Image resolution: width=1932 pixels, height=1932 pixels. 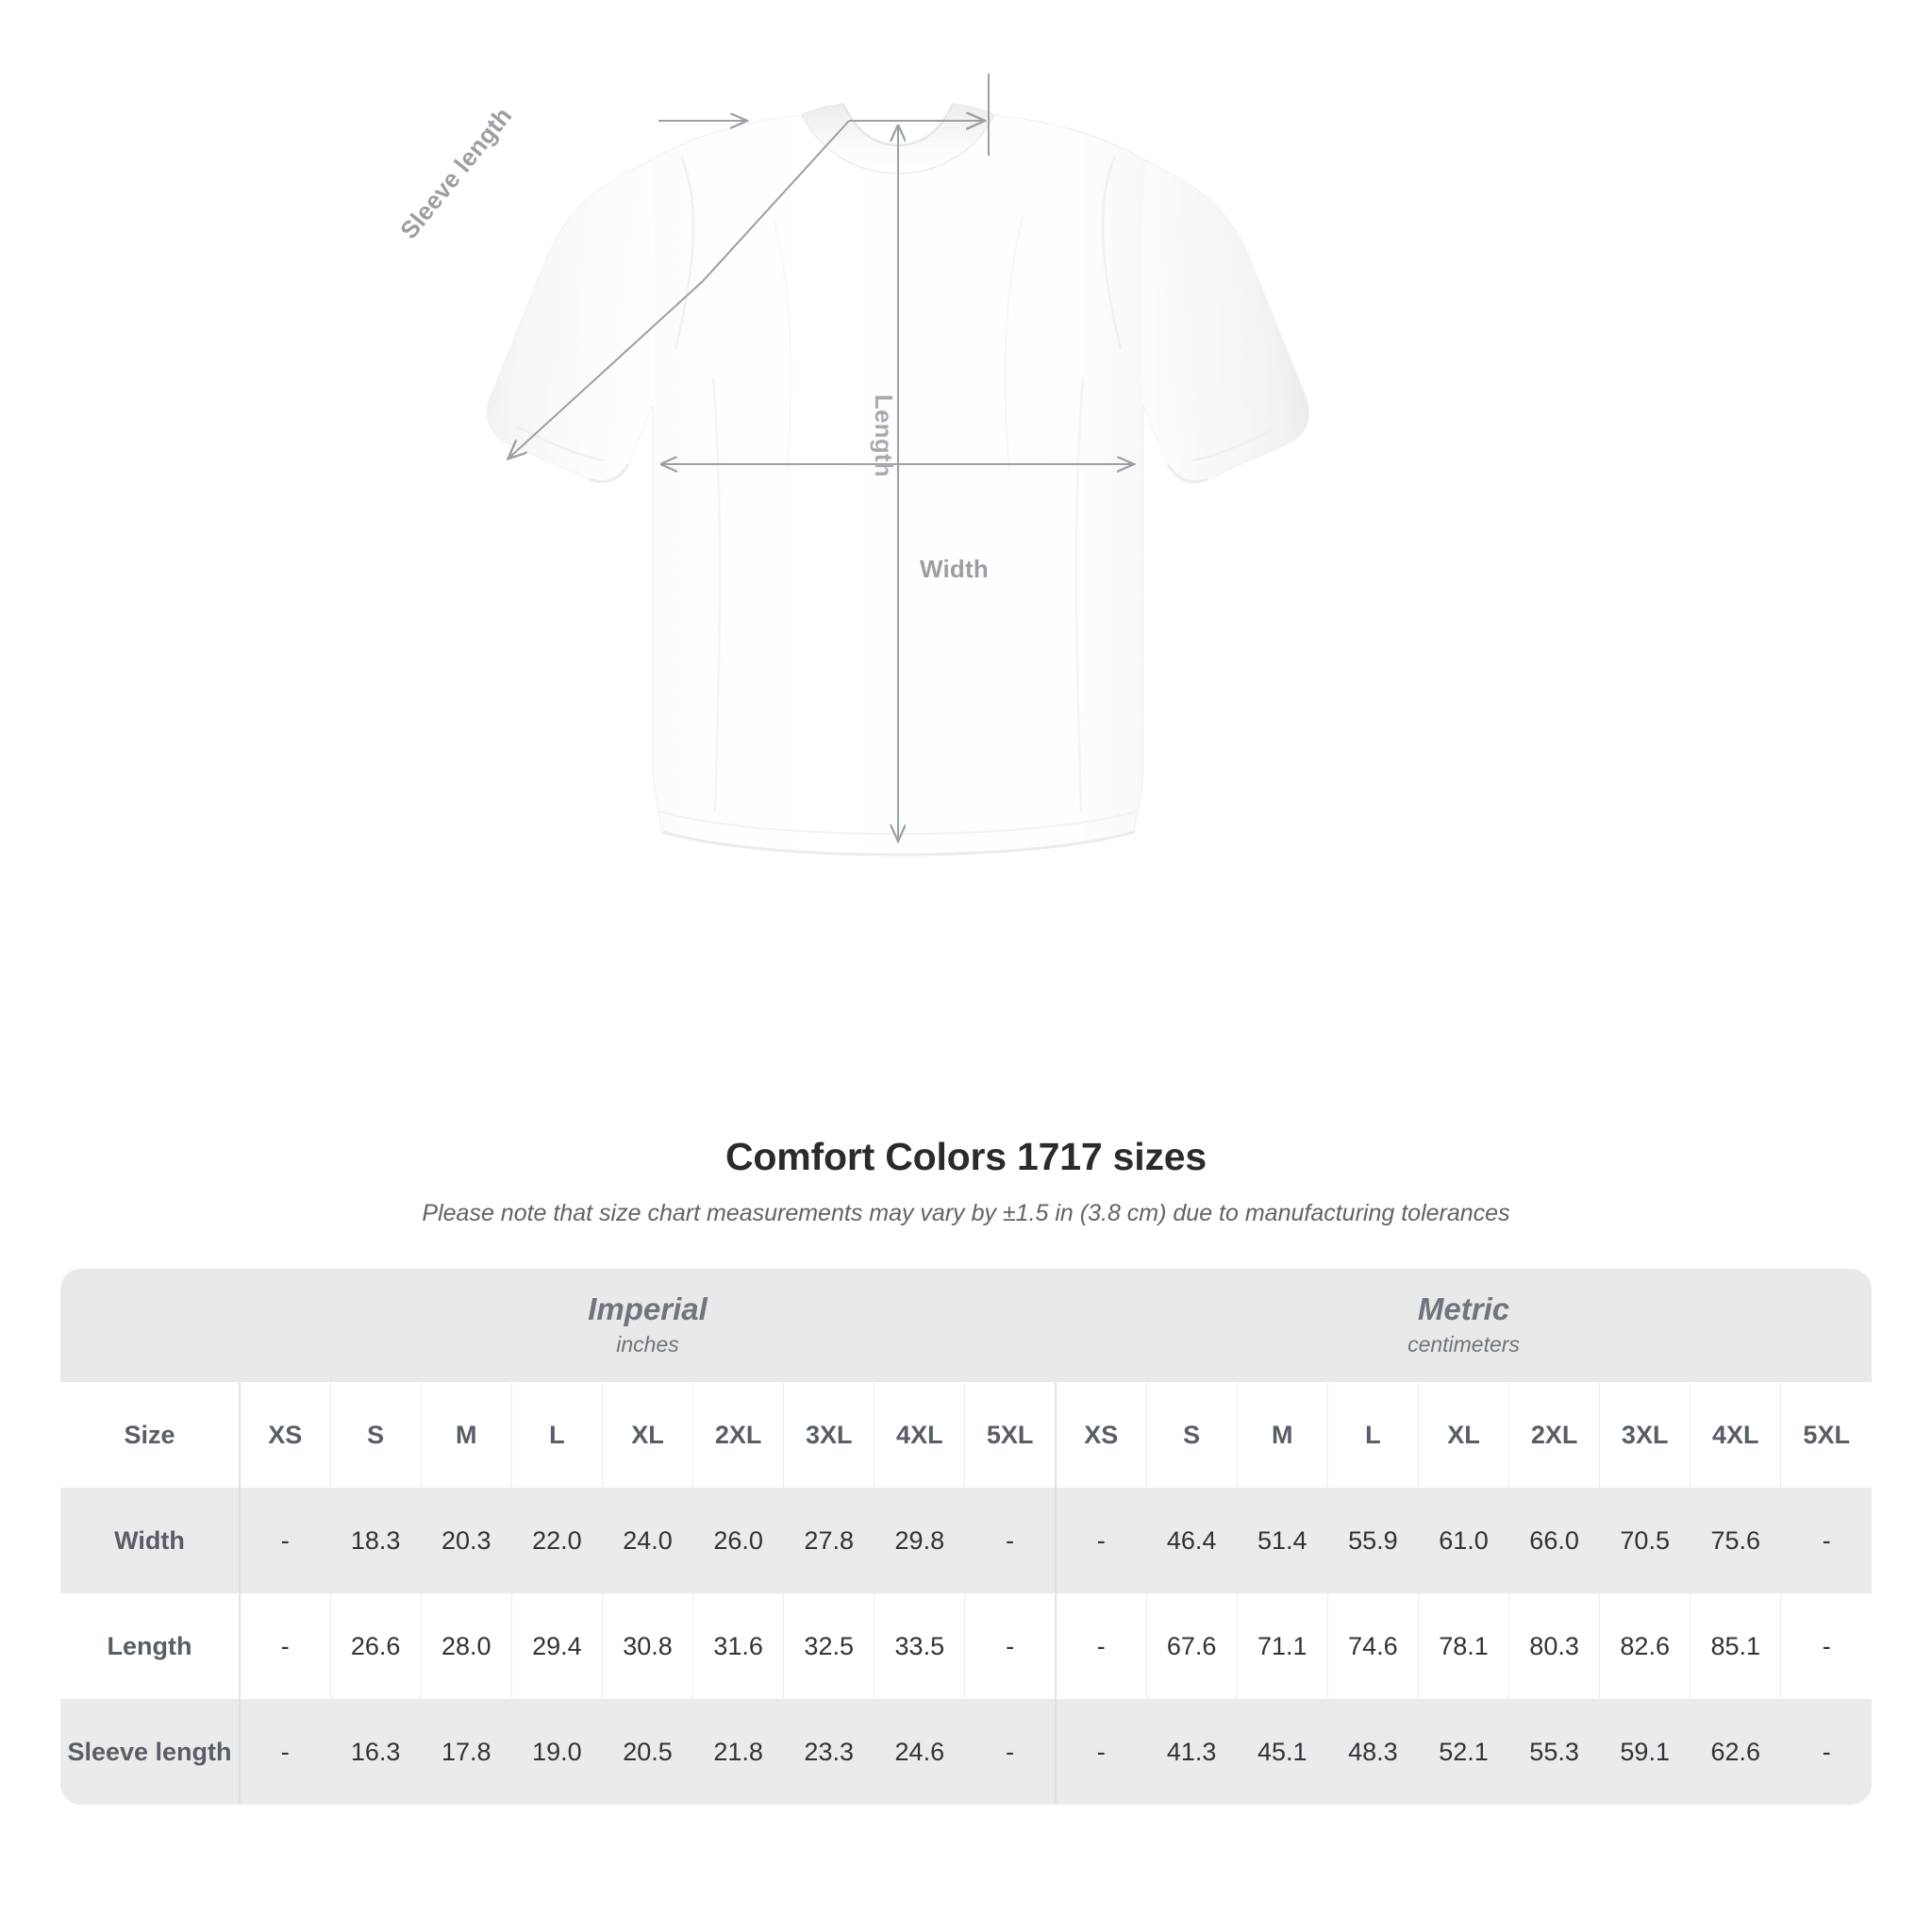 I want to click on cell-imperial-l-width: 22.0, so click(x=556, y=1540).